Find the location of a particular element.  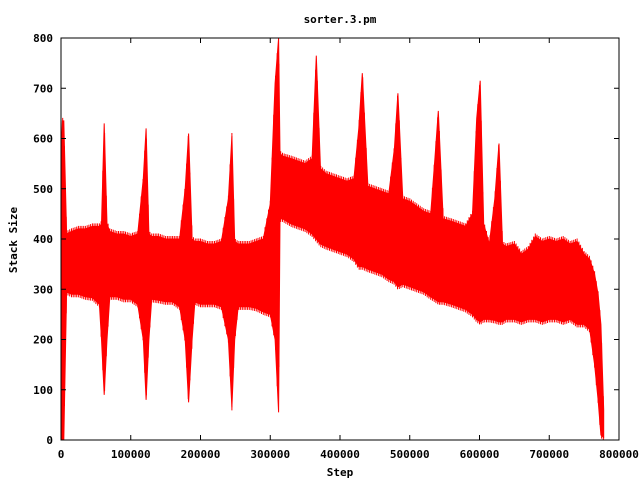

x-tick-label: 300000 is located at coordinates (270, 454).